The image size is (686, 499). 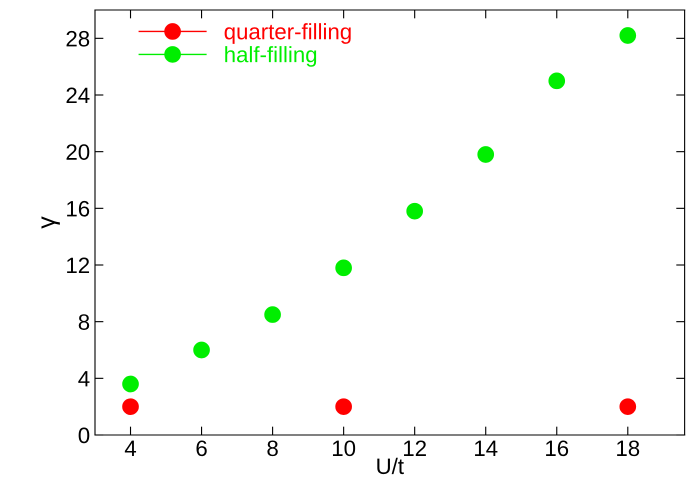 I want to click on y-tick-label: 4, so click(x=84, y=378).